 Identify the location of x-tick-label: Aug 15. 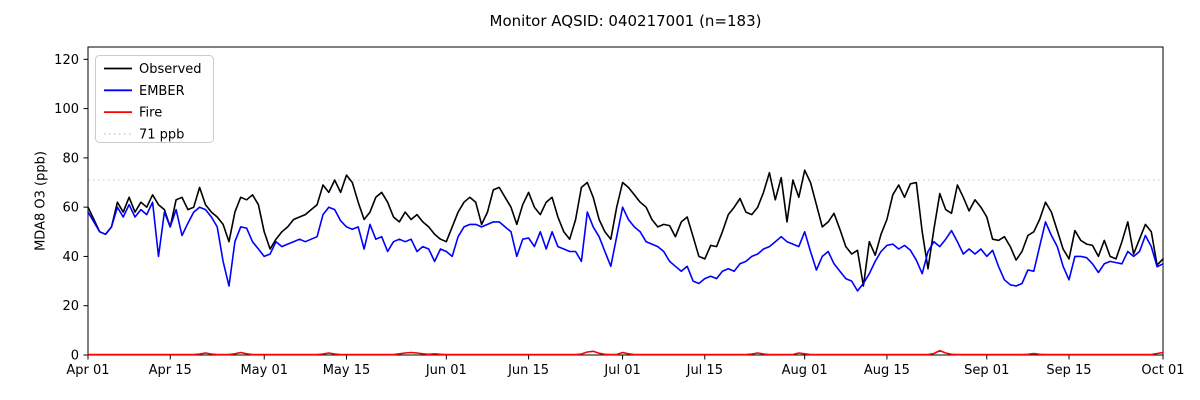
(887, 370).